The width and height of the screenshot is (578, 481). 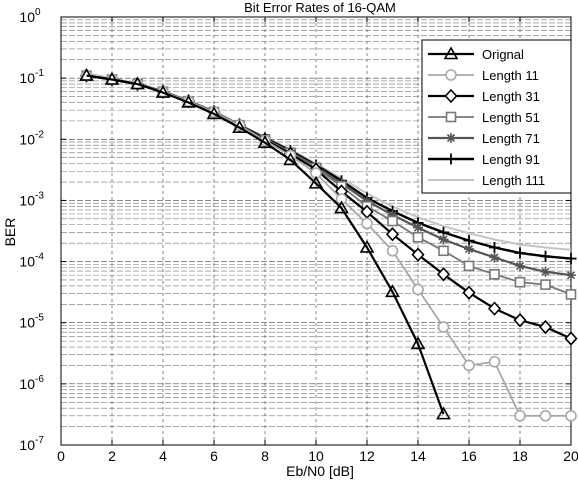 What do you see at coordinates (316, 456) in the screenshot?
I see `x-tick-label: 10` at bounding box center [316, 456].